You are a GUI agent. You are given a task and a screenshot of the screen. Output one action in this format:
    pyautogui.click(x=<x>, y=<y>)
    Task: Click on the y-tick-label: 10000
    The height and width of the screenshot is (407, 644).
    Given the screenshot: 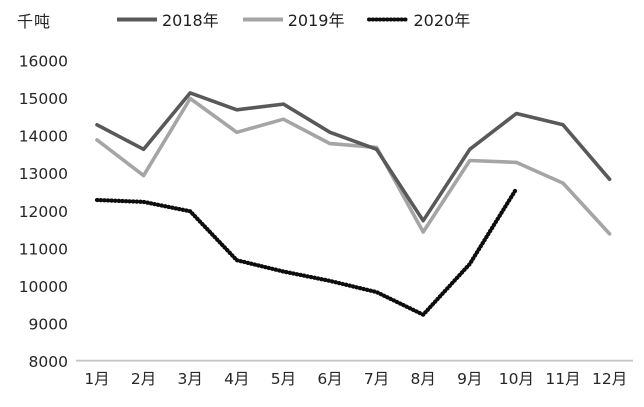 What is the action you would take?
    pyautogui.click(x=43, y=287)
    